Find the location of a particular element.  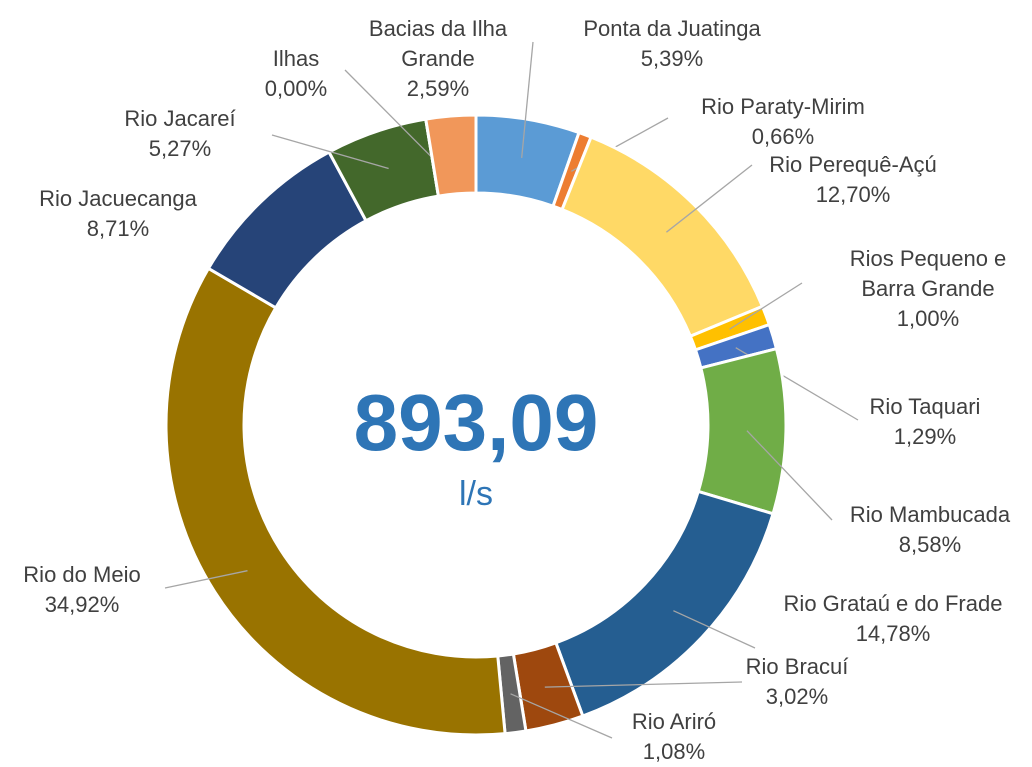

data-label: Rio Ariró 1,08% is located at coordinates (674, 737).